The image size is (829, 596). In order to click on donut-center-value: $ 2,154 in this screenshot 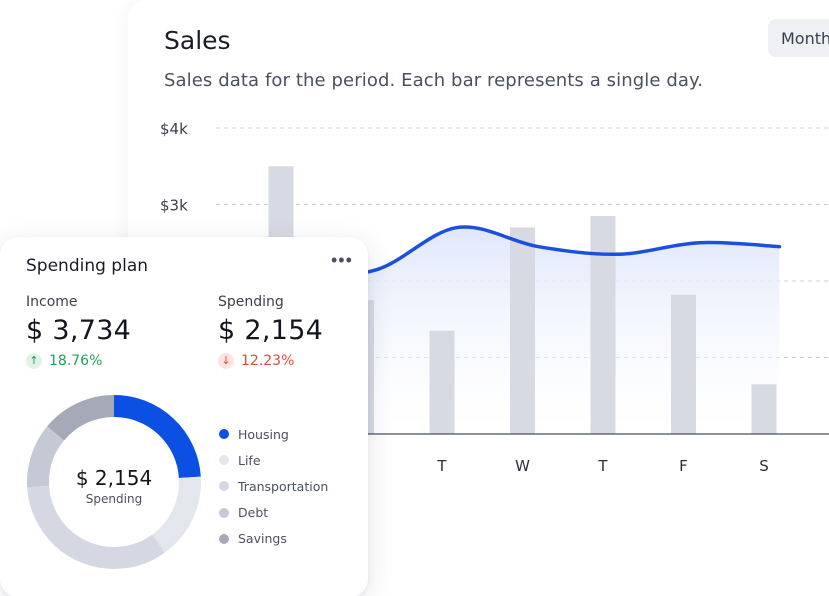, I will do `click(114, 478)`.